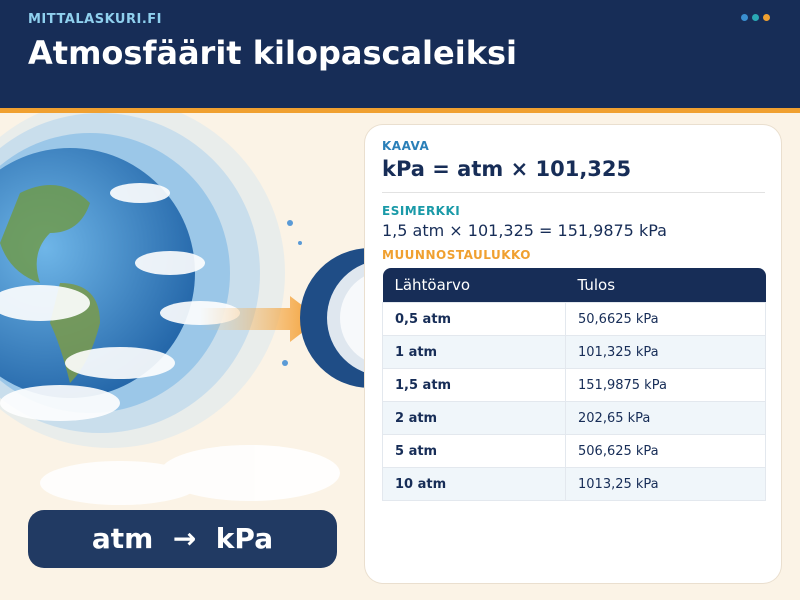 Image resolution: width=800 pixels, height=600 pixels. I want to click on header-cell: Lähtöarvo, so click(474, 285).